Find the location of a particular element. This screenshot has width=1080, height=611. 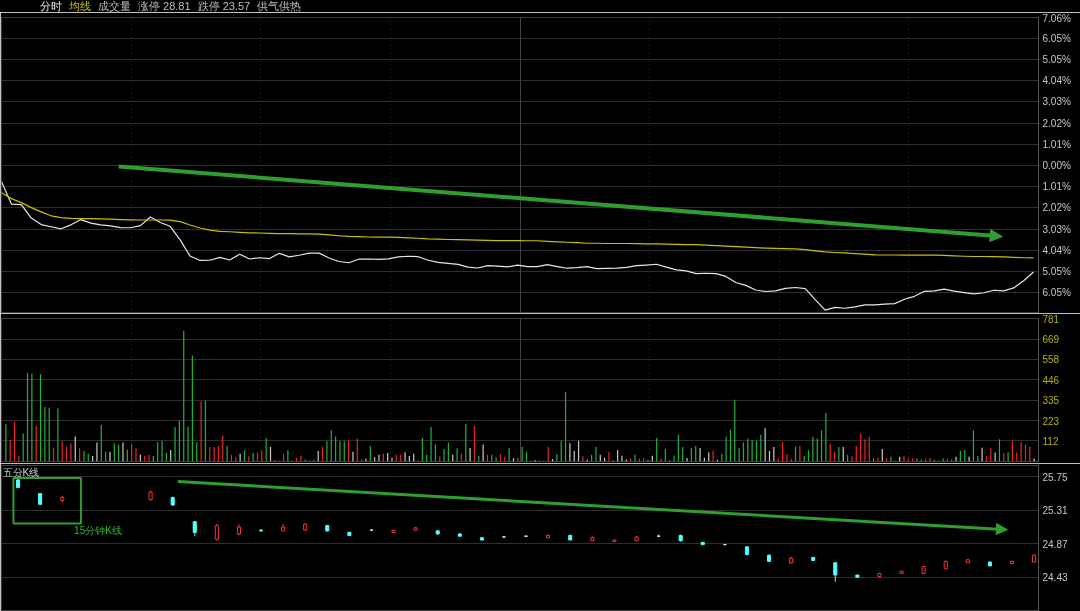

y-tick-label: 112 is located at coordinates (1050, 441).